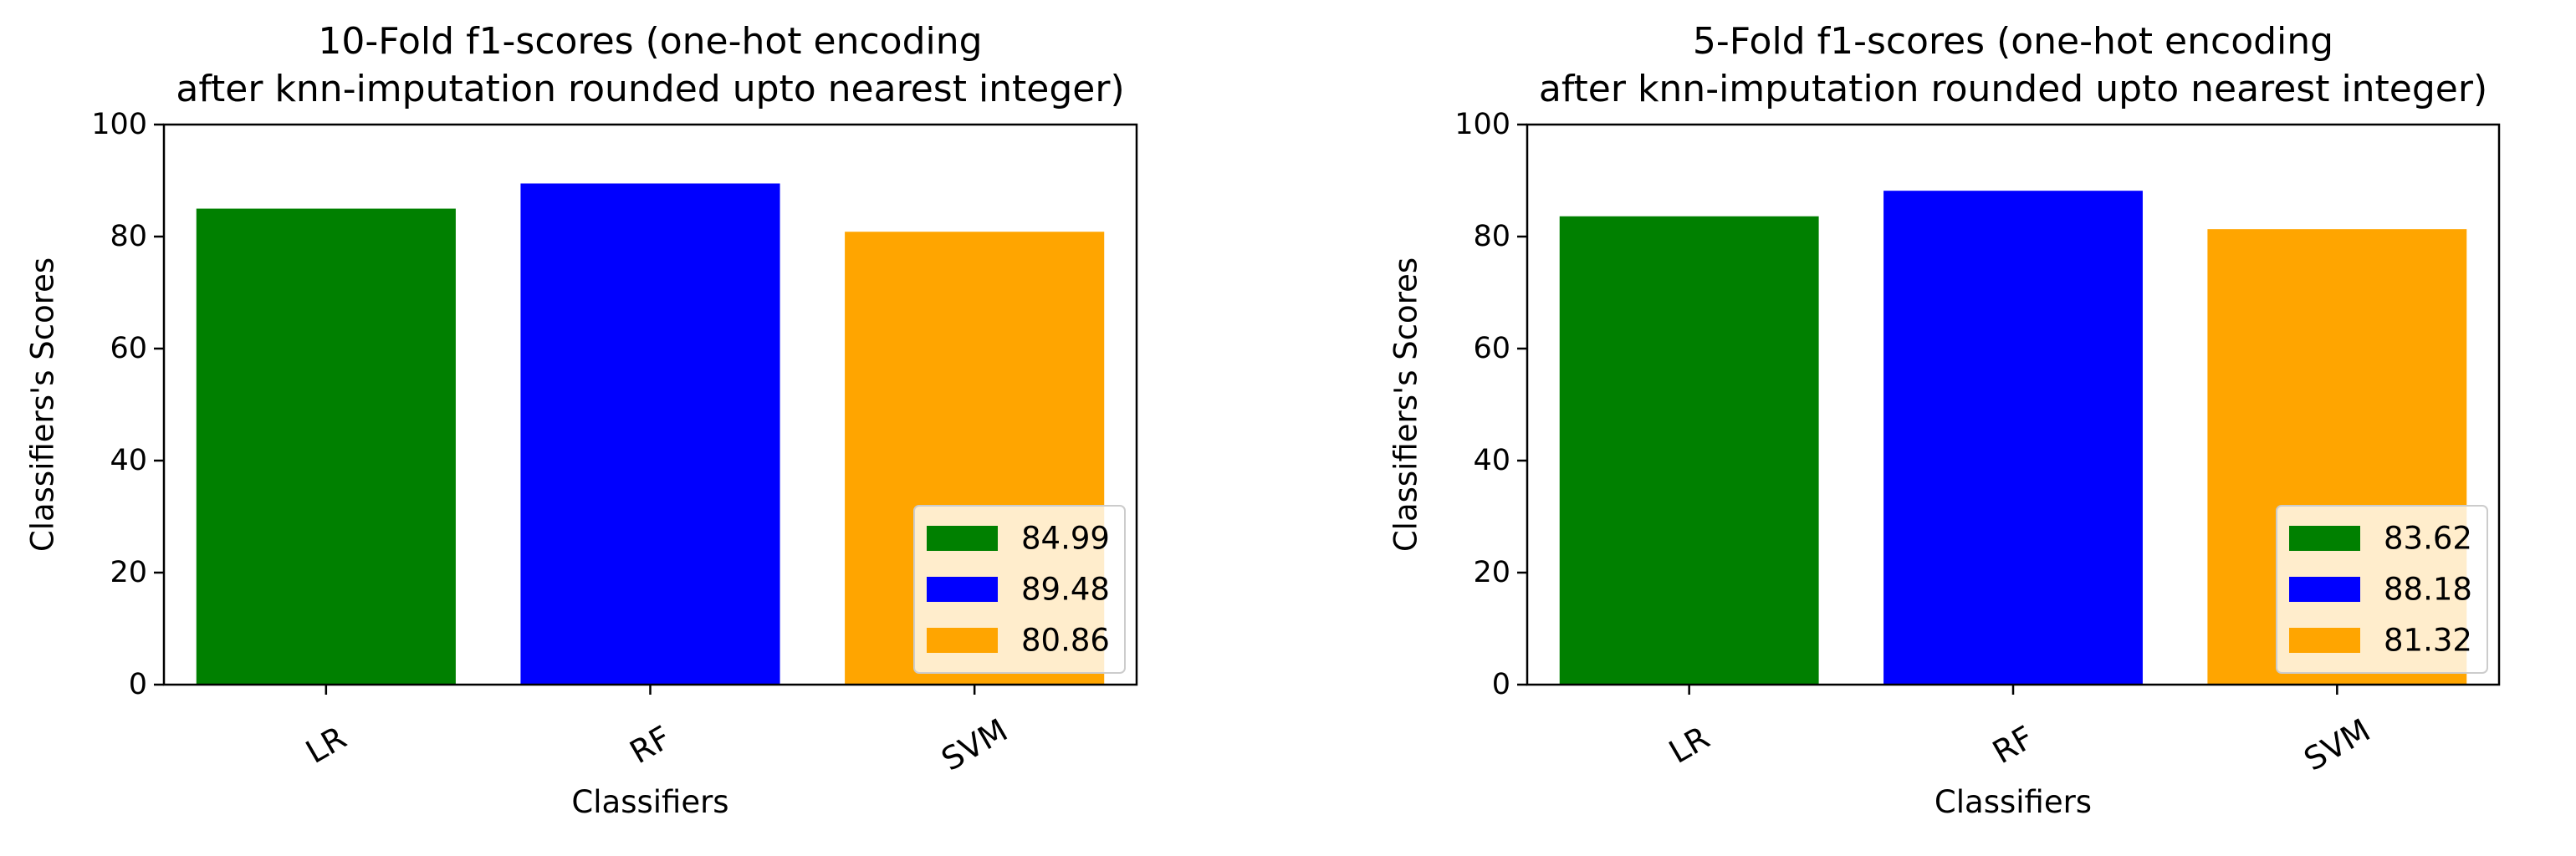 The height and width of the screenshot is (856, 2576). I want to click on legend: 84.99 89.48 80.86, so click(1019, 589).